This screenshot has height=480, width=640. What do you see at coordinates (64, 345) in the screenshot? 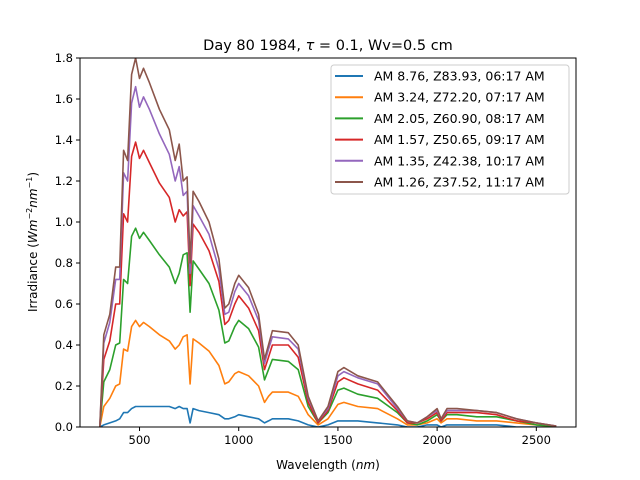
I see `y-tick-label: 0.4` at bounding box center [64, 345].